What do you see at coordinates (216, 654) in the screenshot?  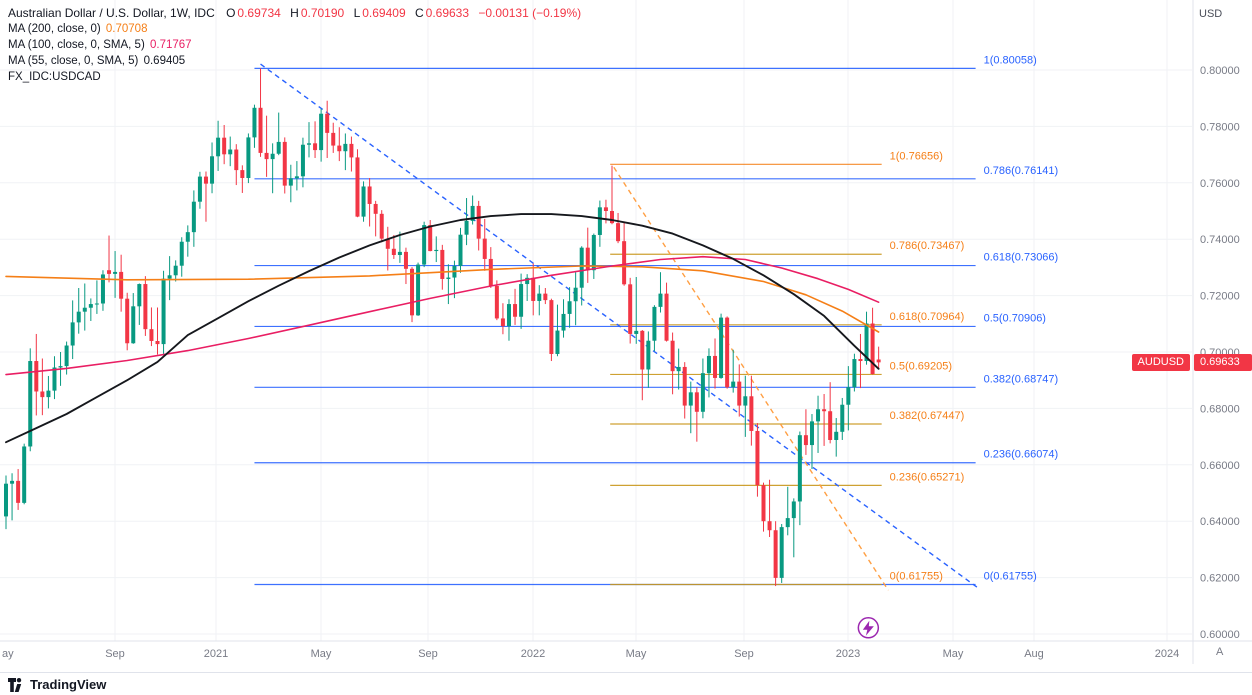 I see `time-tick-label: 2021` at bounding box center [216, 654].